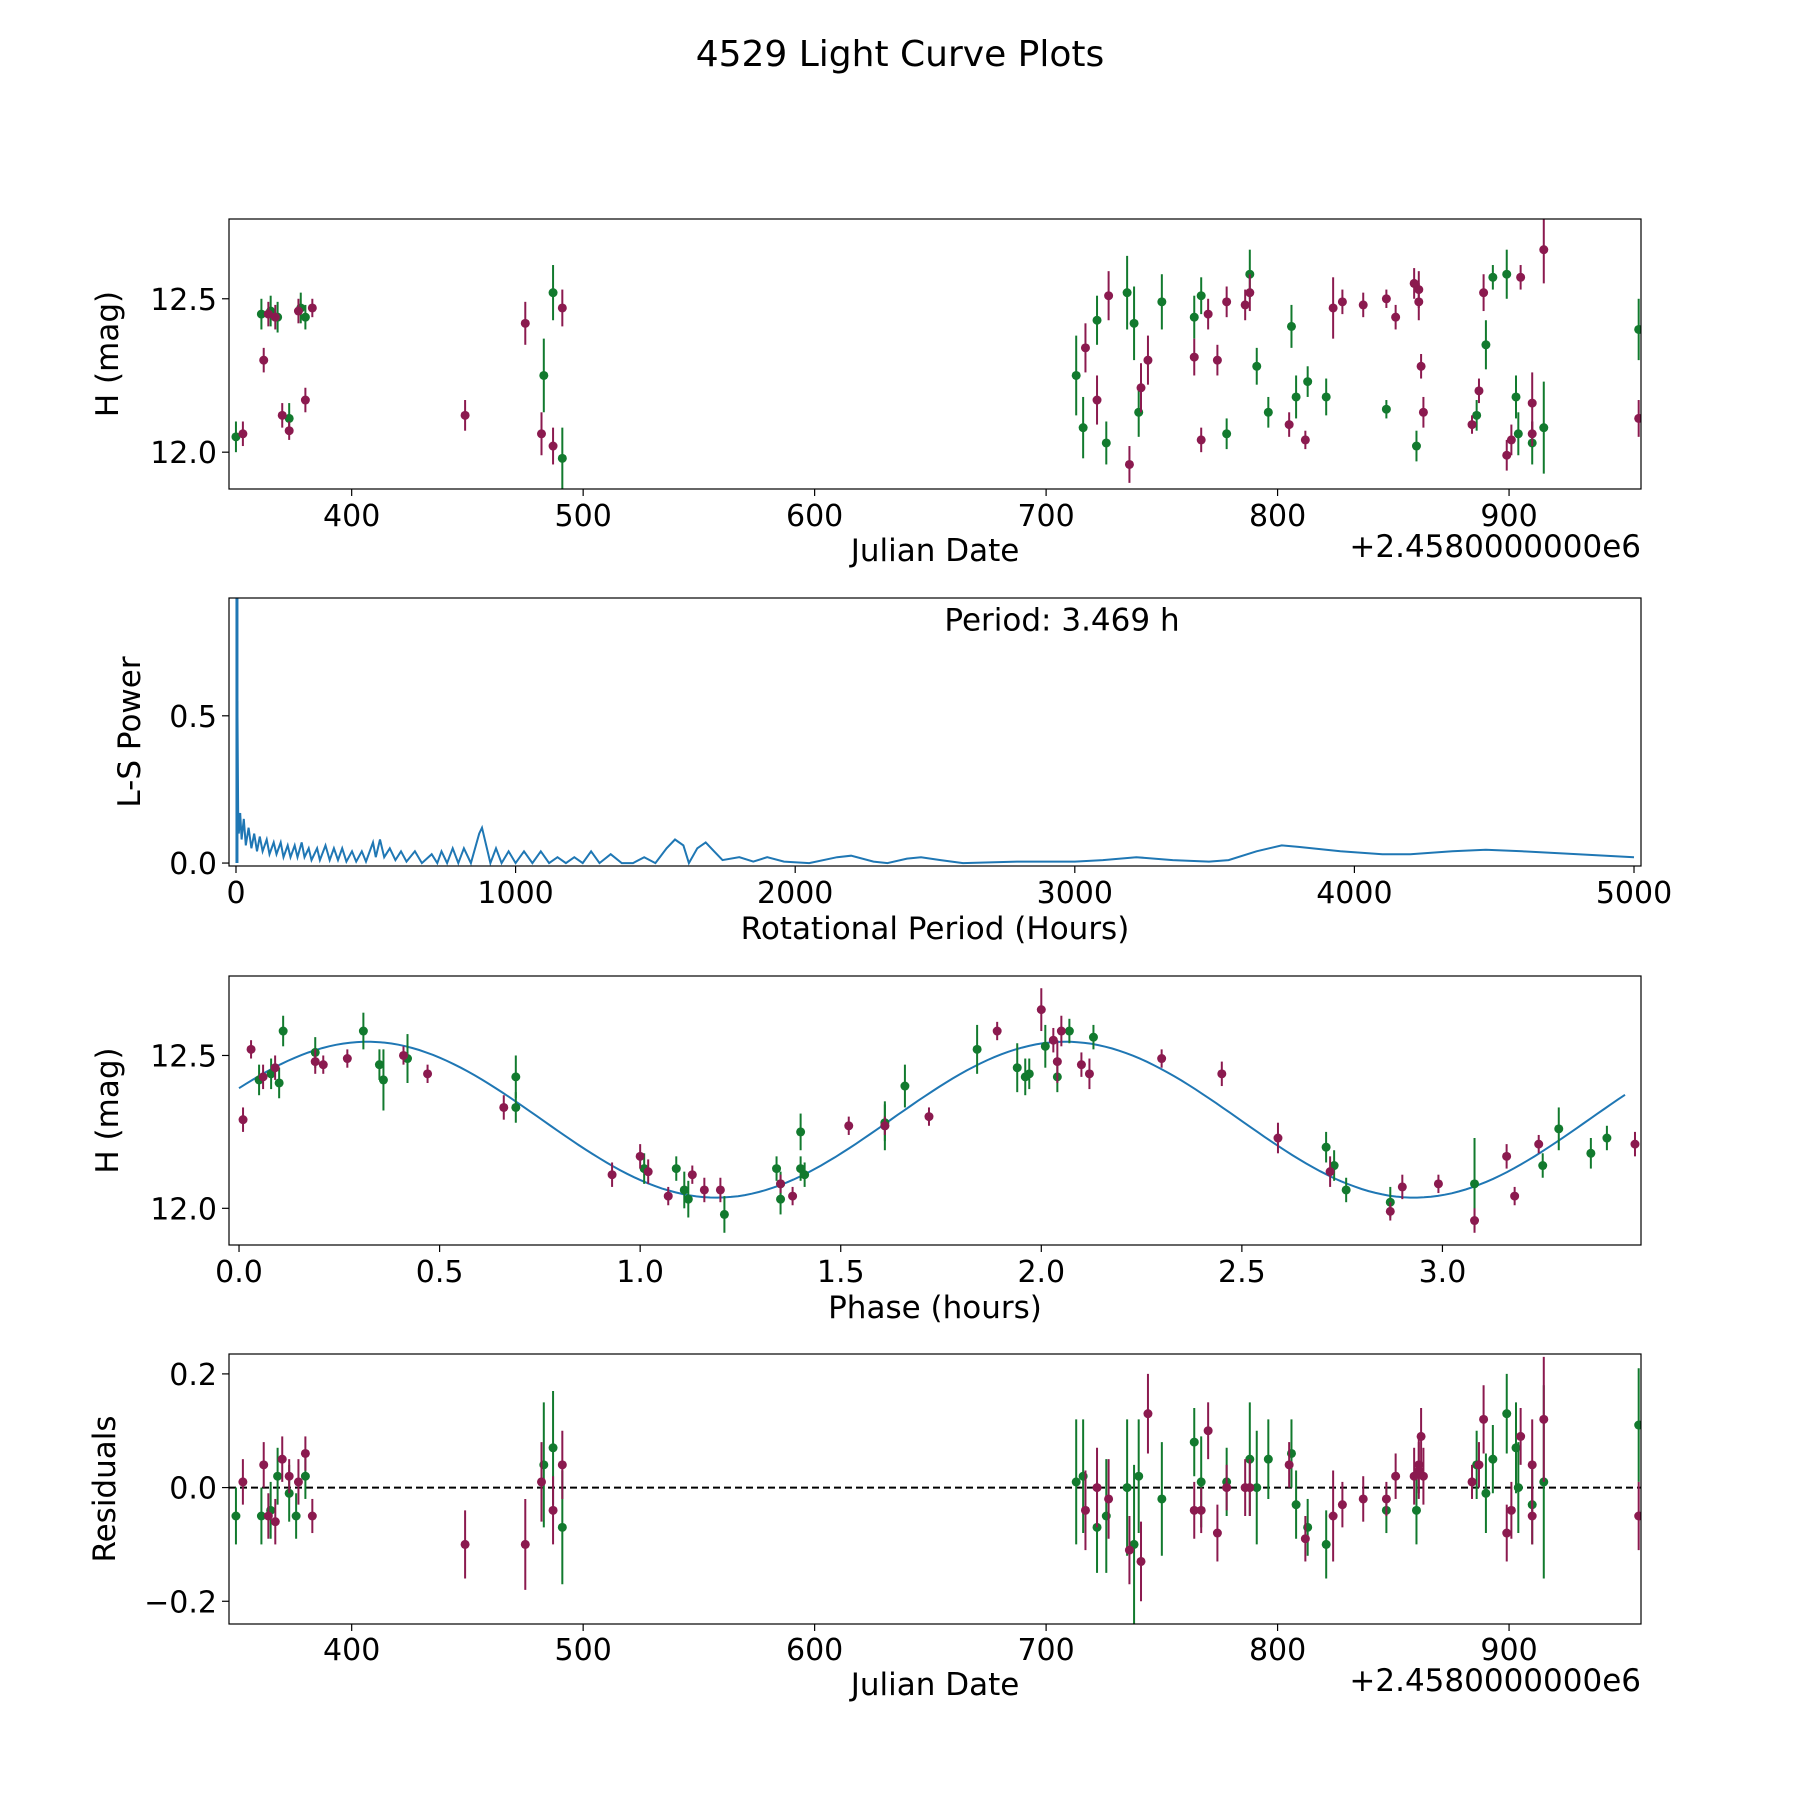 The image size is (1800, 1800). What do you see at coordinates (640, 1272) in the screenshot?
I see `x-tick-label: 1.0` at bounding box center [640, 1272].